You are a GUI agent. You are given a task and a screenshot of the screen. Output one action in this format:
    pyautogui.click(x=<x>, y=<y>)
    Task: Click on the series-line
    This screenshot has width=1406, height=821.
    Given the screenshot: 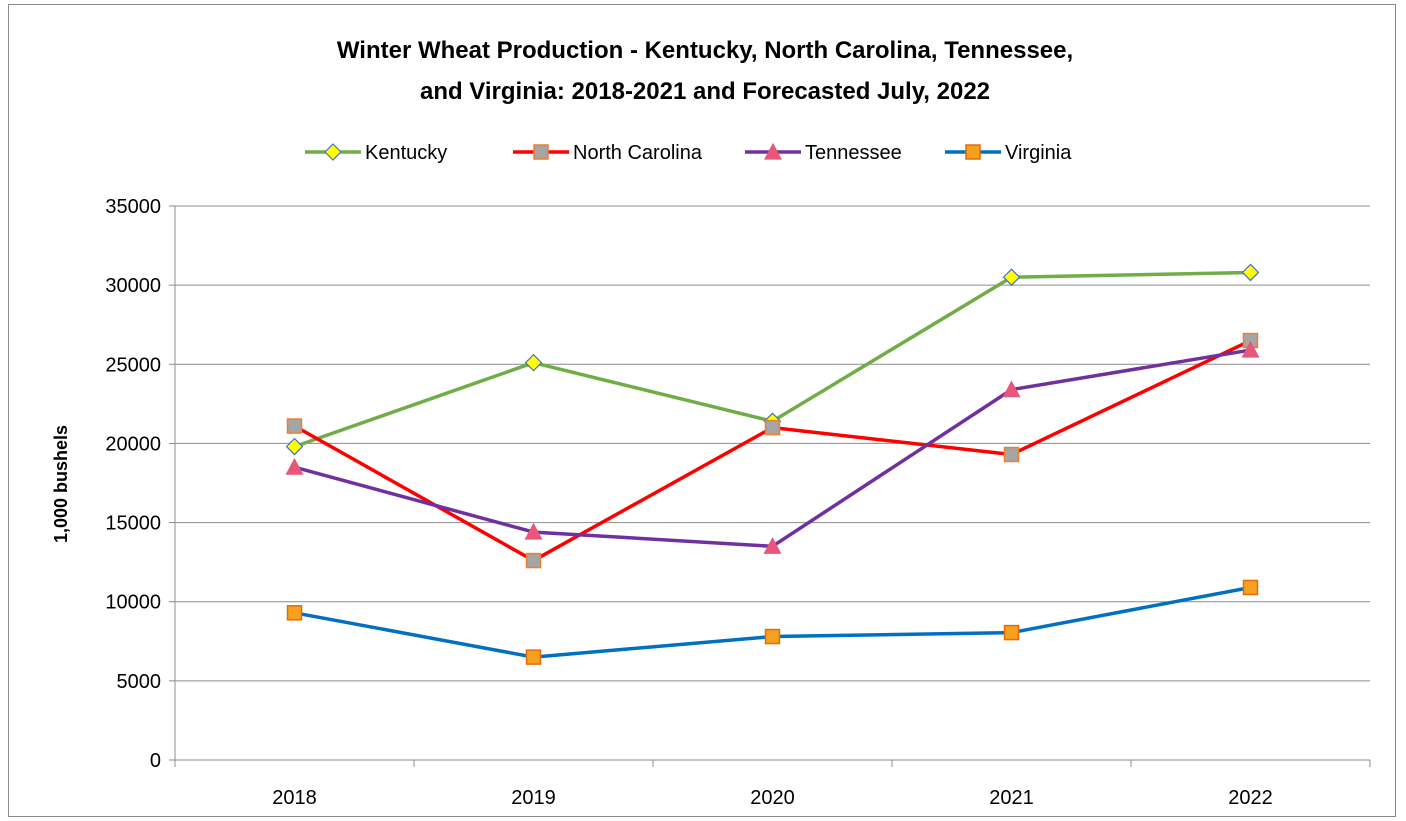 What is the action you would take?
    pyautogui.click(x=772, y=622)
    